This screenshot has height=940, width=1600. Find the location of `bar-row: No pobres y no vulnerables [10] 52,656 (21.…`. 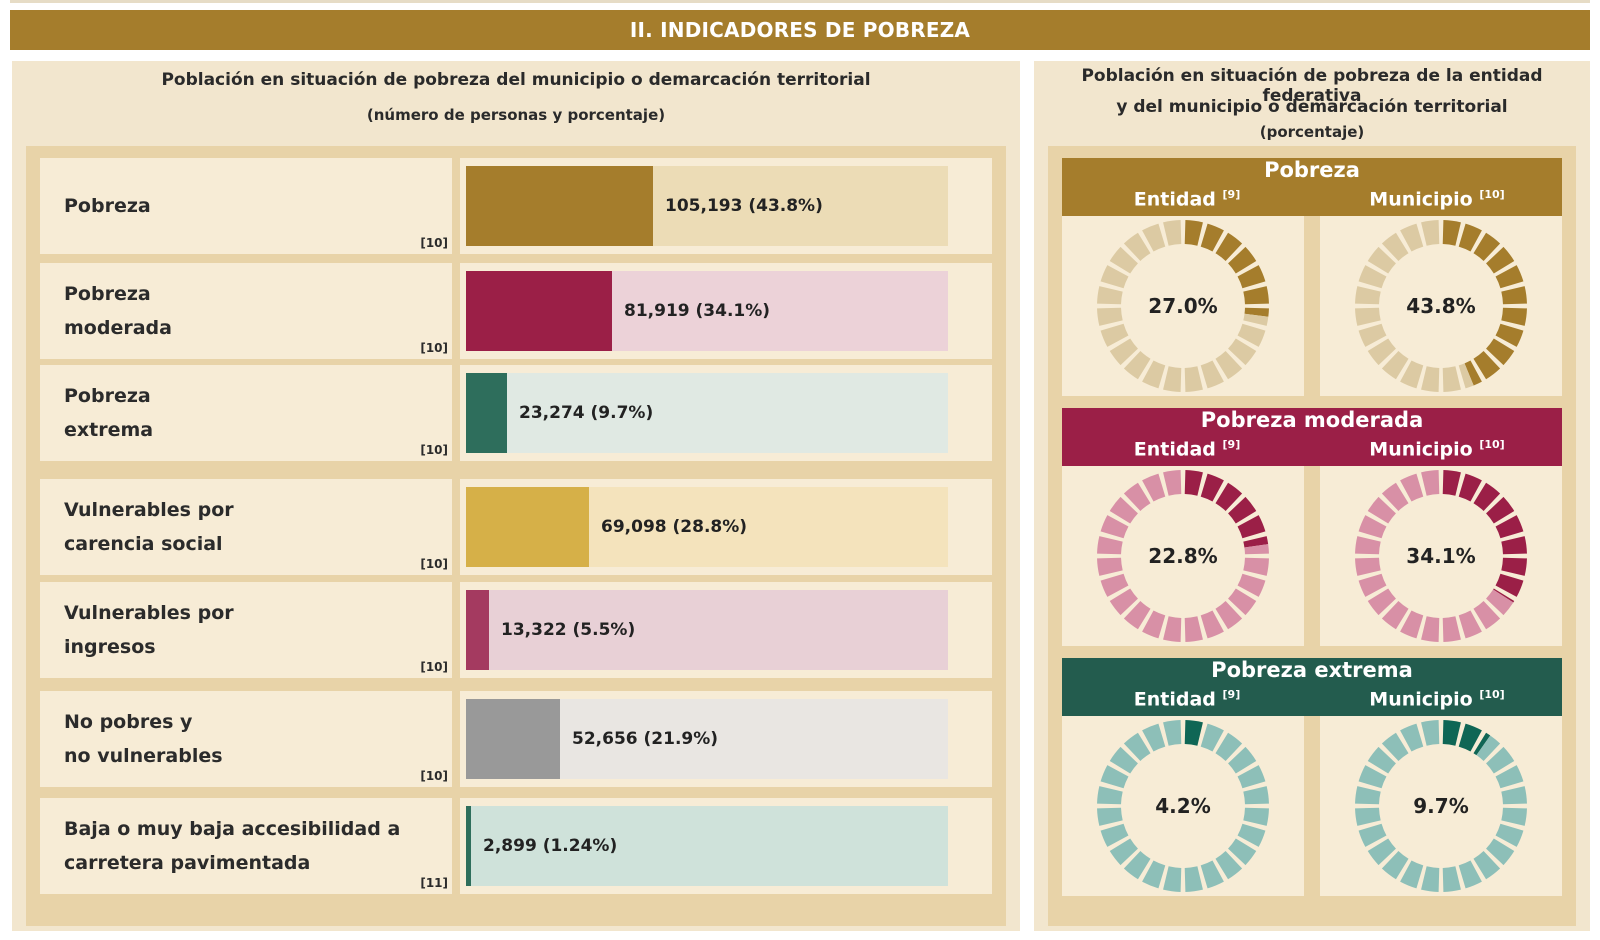

bar-row: No pobres y no vulnerables [10] 52,656 (21.… is located at coordinates (516, 739).